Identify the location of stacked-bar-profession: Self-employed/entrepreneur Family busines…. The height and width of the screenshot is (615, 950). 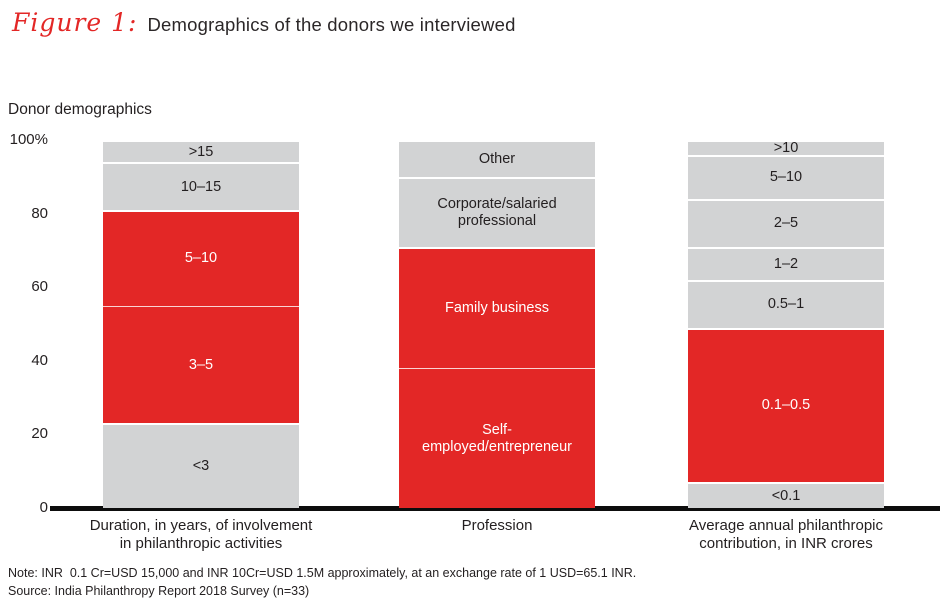
(497, 324).